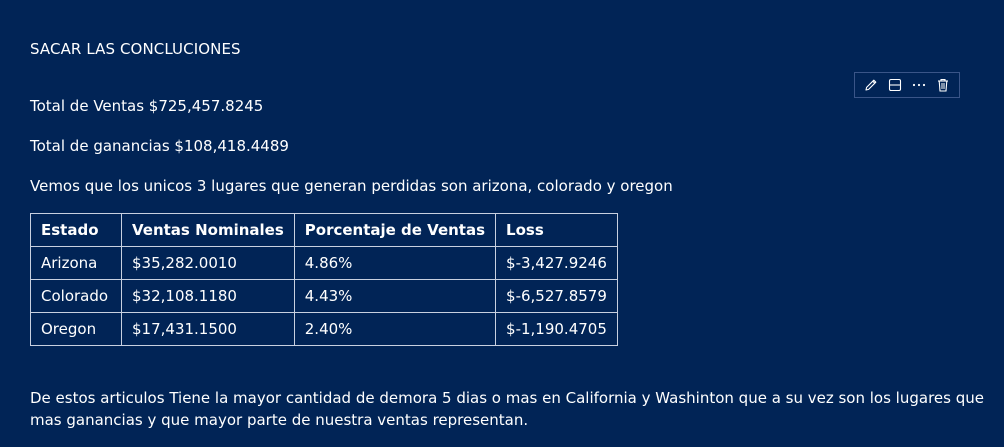  I want to click on split-cell-icon, so click(895, 85).